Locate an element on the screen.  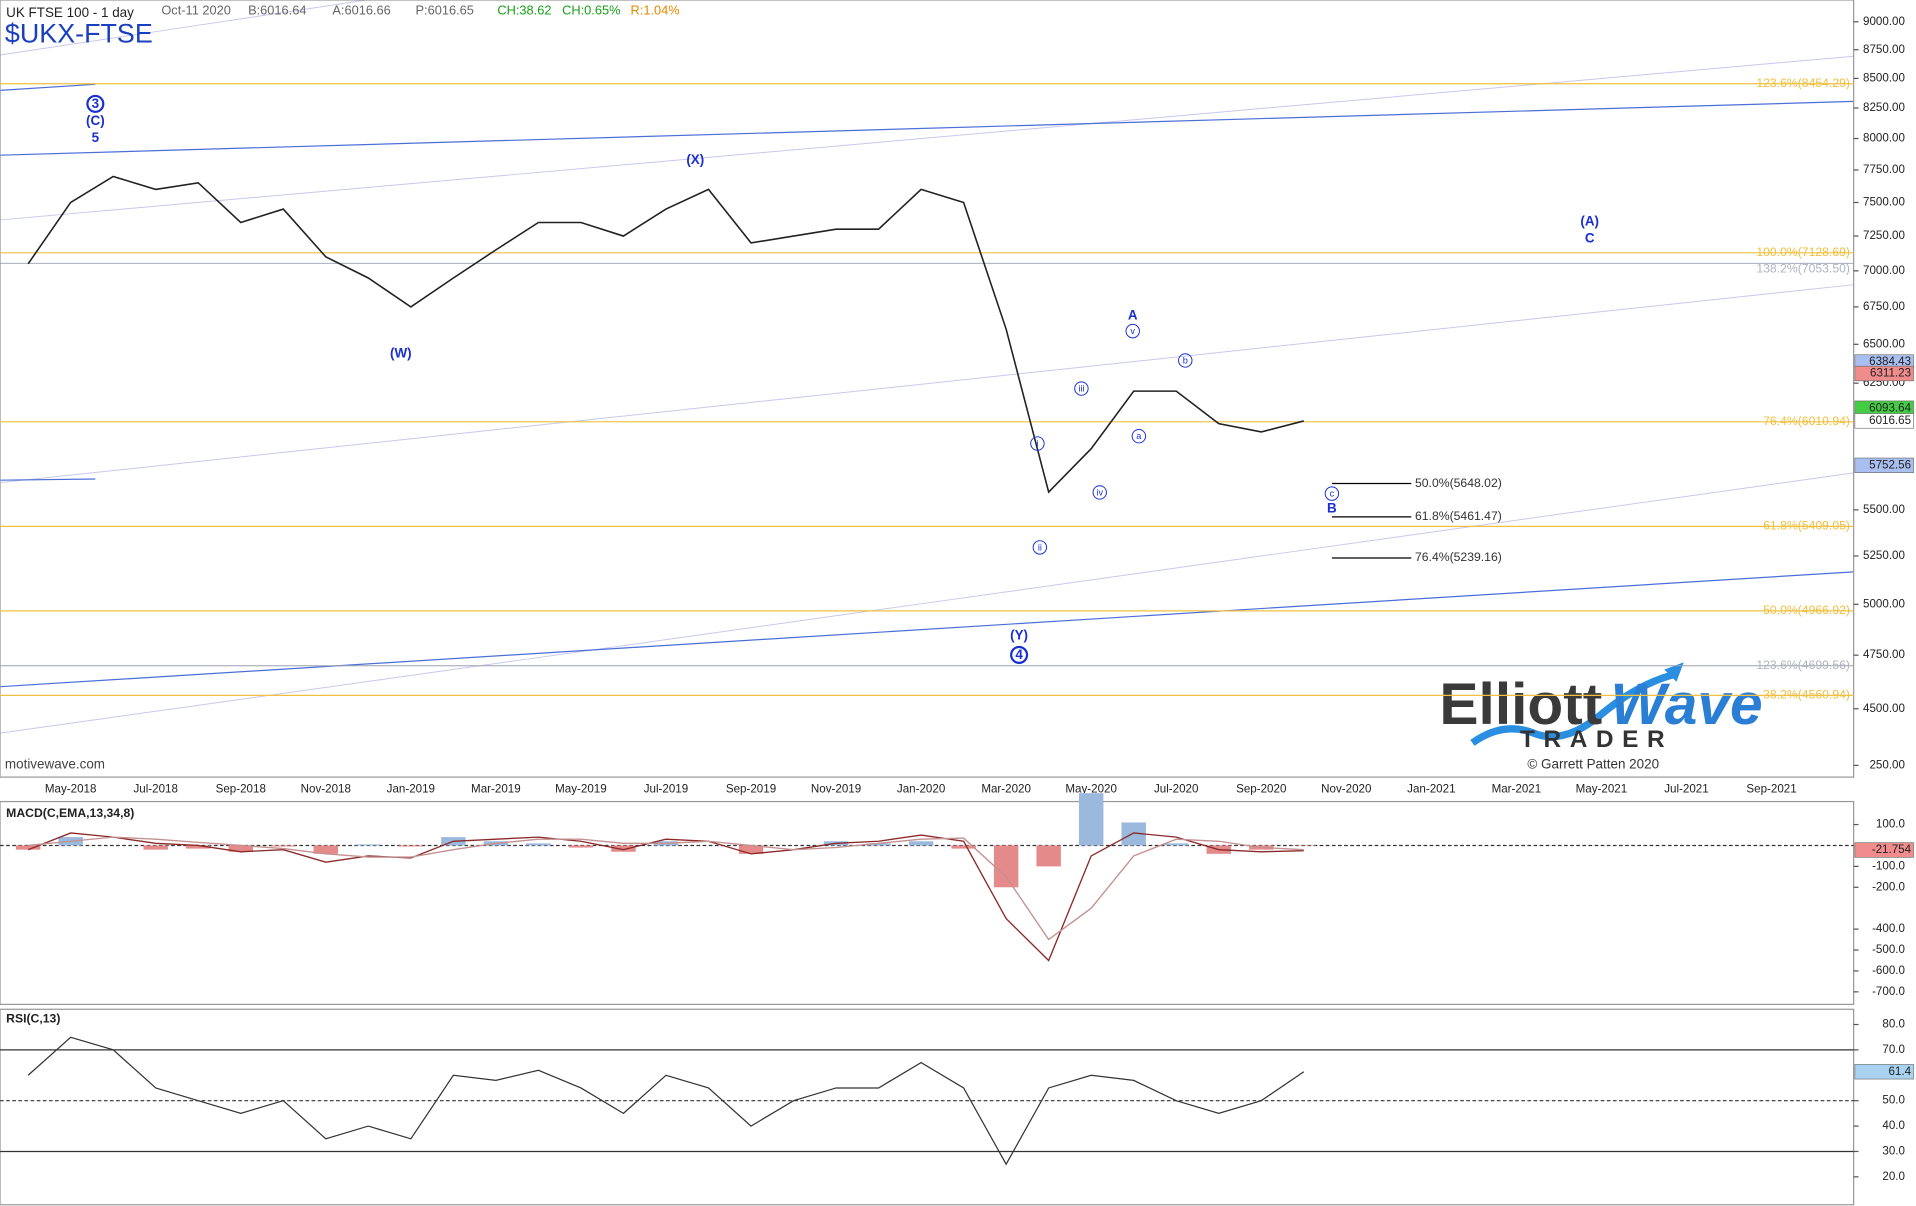
wave-label: B is located at coordinates (1332, 507).